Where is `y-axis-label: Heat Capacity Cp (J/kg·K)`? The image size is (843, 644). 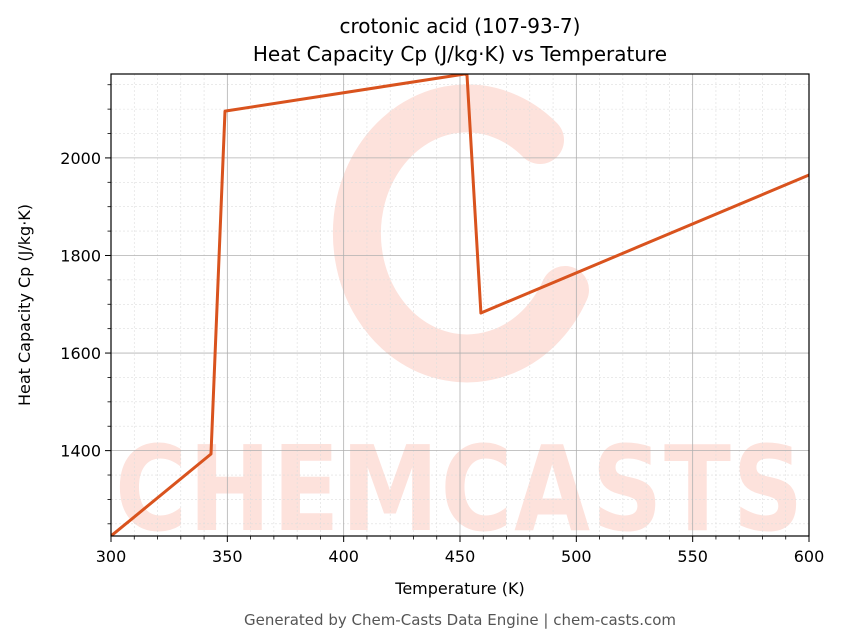
y-axis-label: Heat Capacity Cp (J/kg·K) is located at coordinates (24, 305).